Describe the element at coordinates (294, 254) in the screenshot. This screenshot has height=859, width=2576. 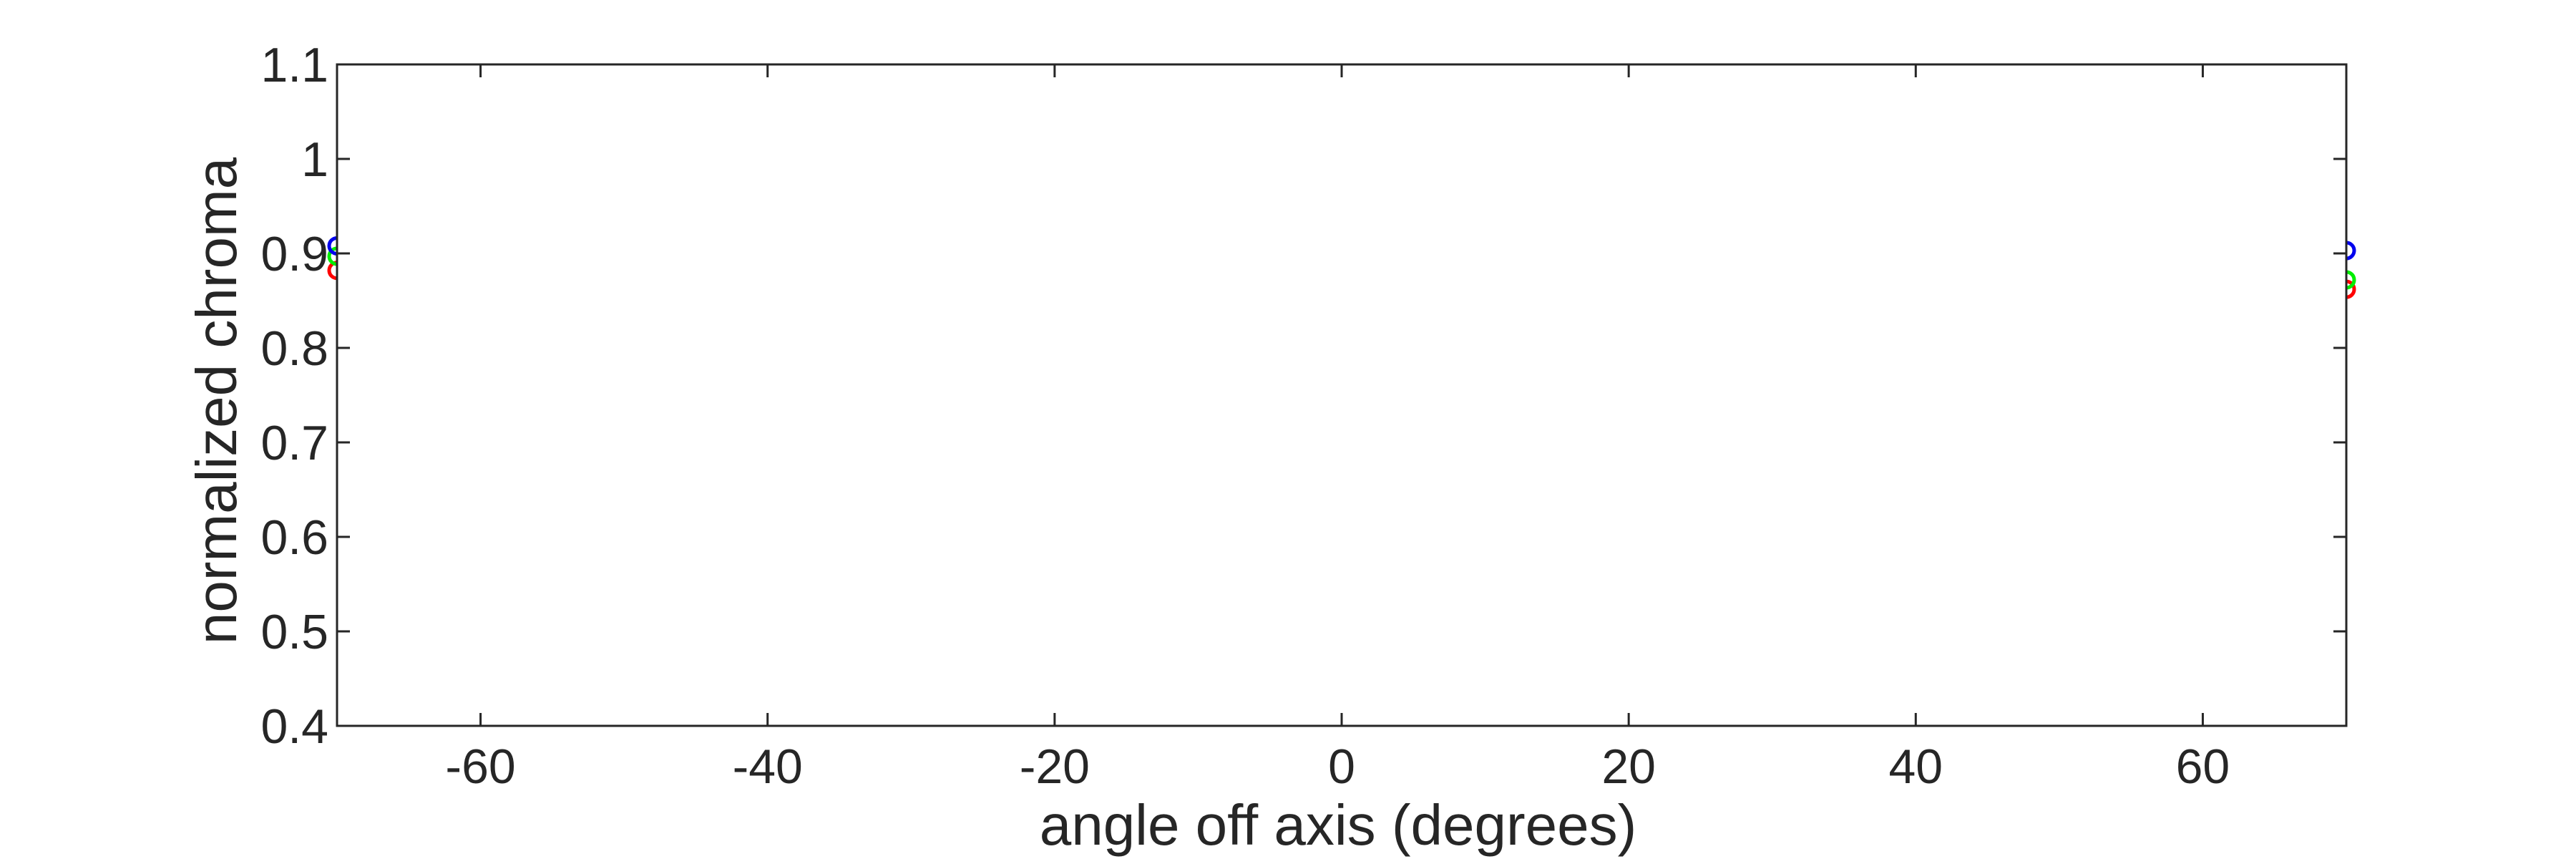
I see `y-tick-label: 0.9` at that location.